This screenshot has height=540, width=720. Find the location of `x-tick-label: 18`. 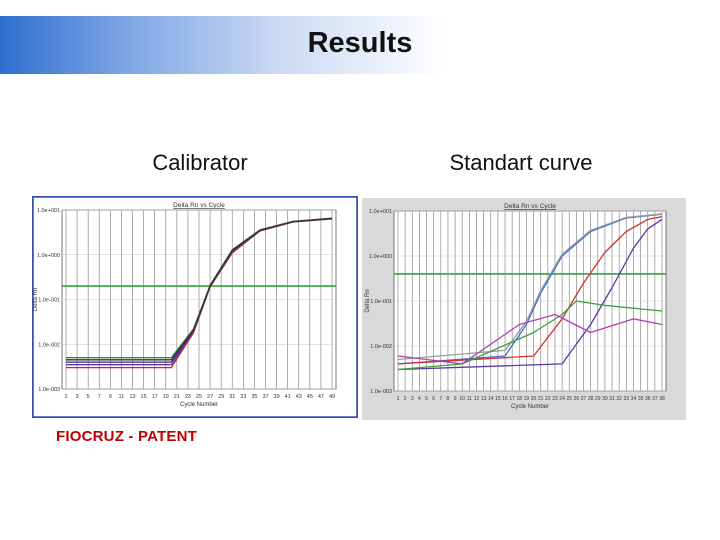

x-tick-label: 18 is located at coordinates (520, 399).